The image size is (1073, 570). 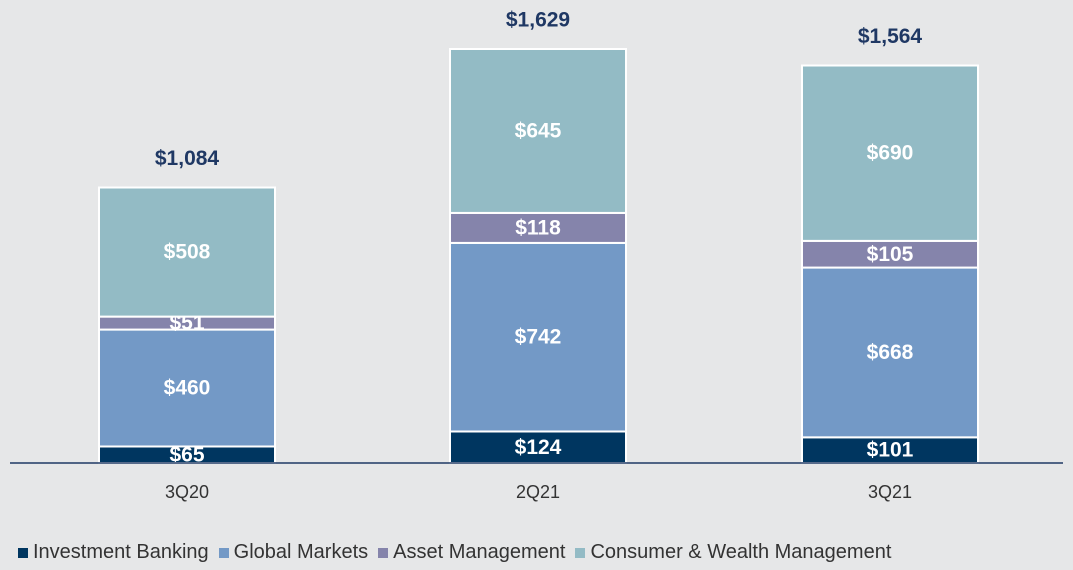 I want to click on legend-item: Asset Management, so click(x=471, y=552).